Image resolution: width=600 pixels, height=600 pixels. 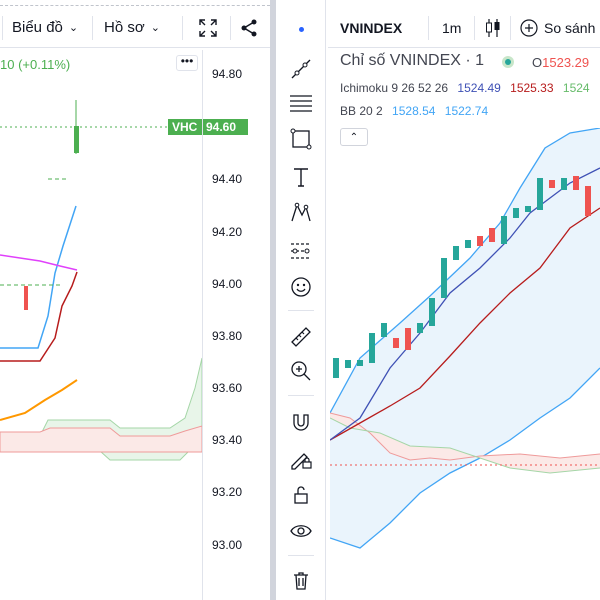 What do you see at coordinates (464, 28) in the screenshot?
I see `right-top-toolbar: VNINDEX 1m So sánh` at bounding box center [464, 28].